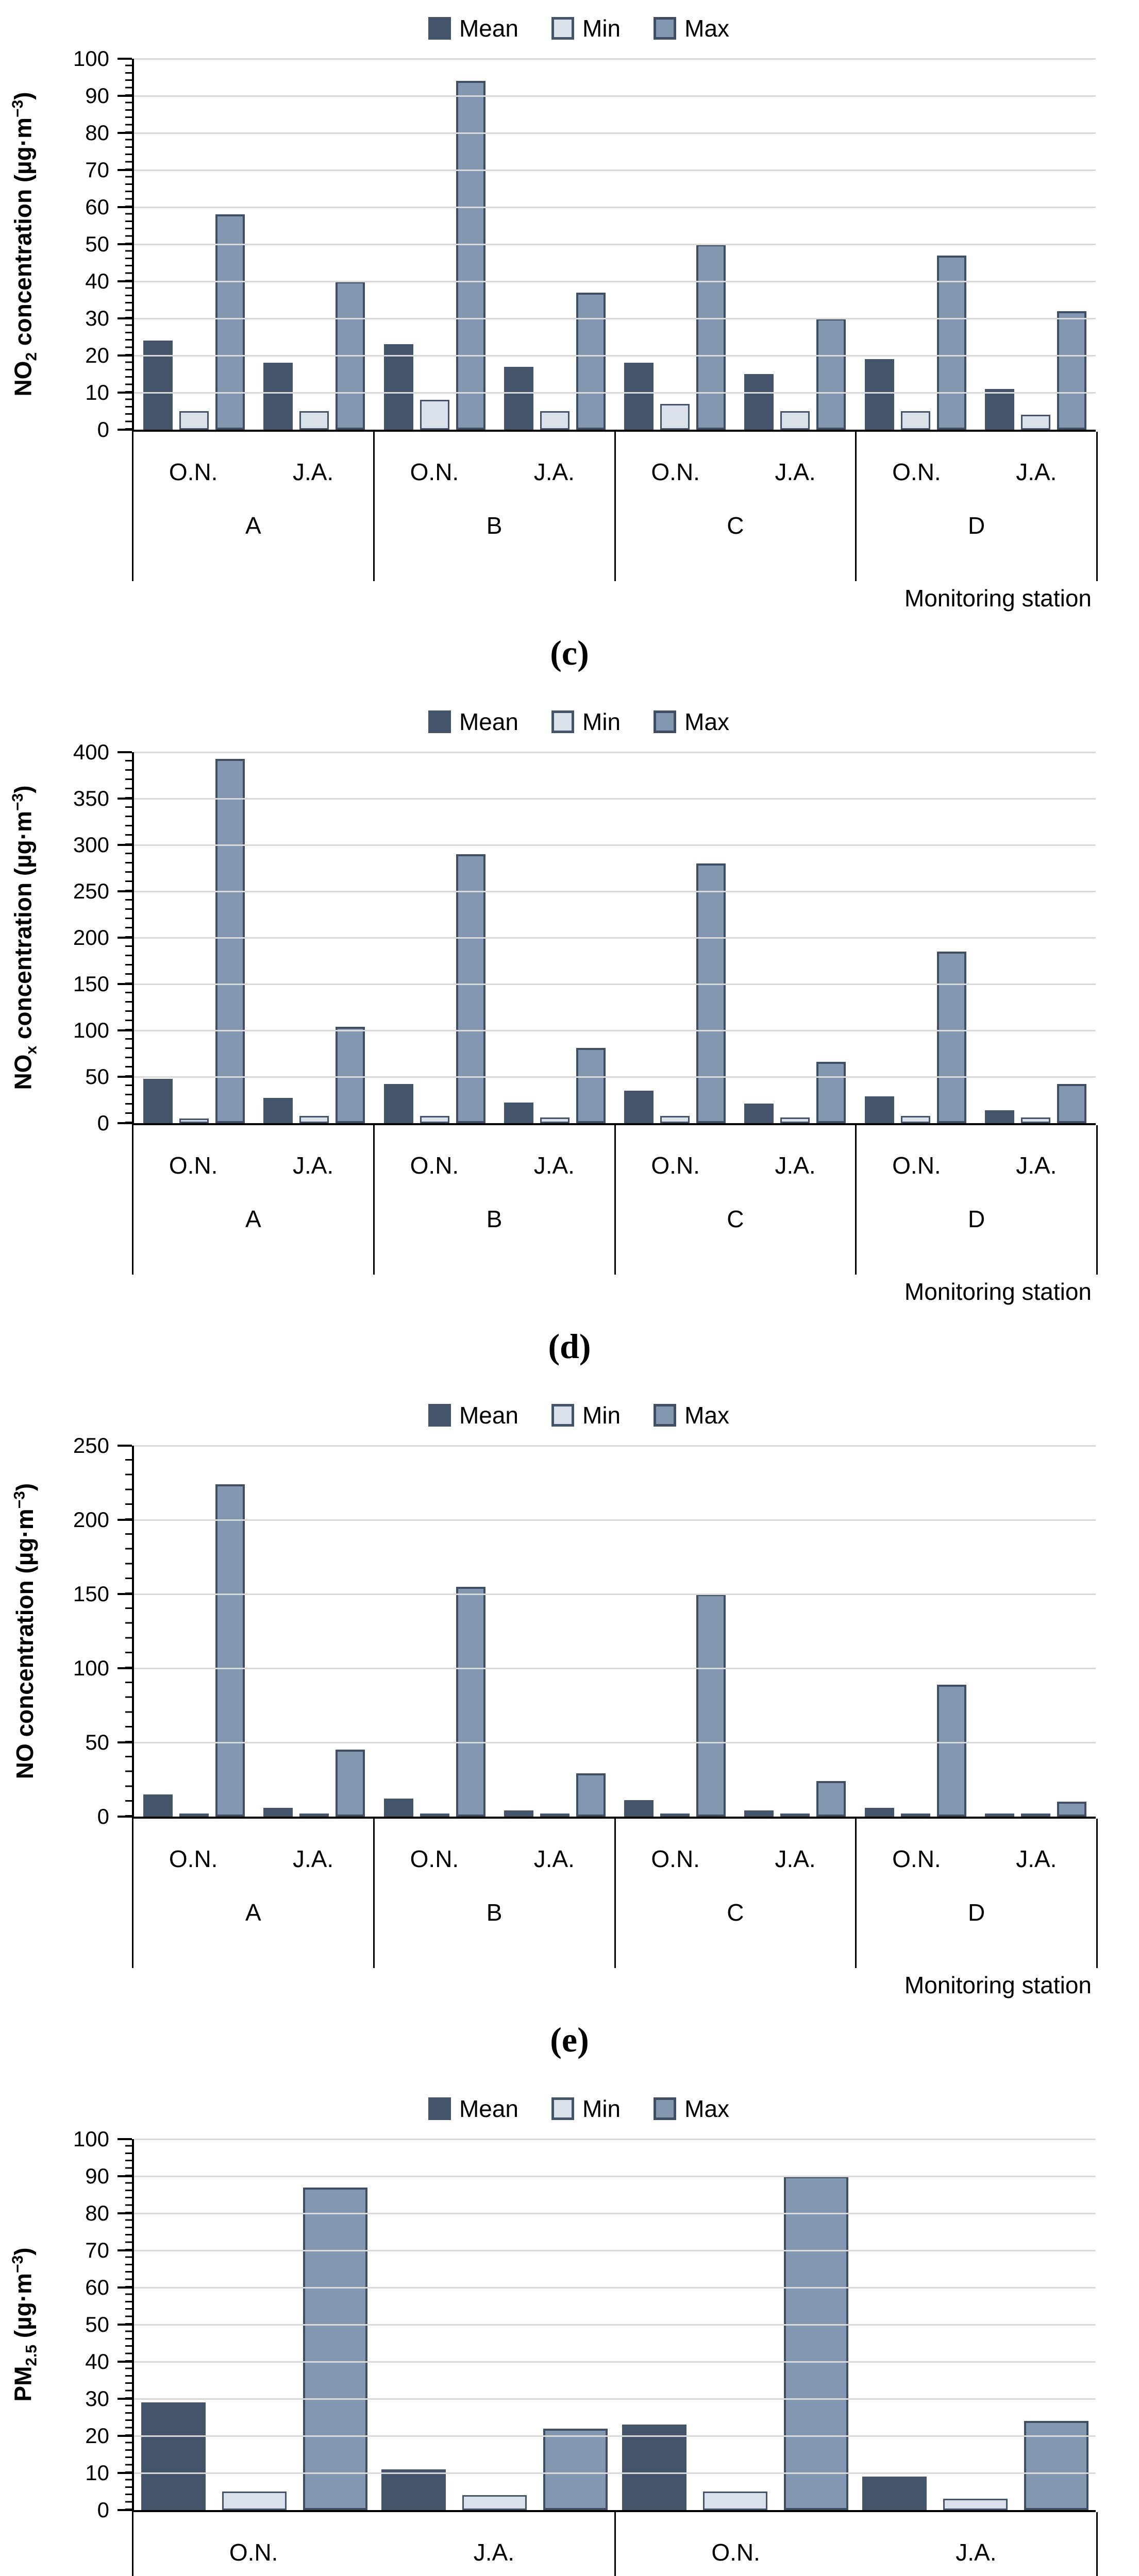  Describe the element at coordinates (91, 1445) in the screenshot. I see `y-axis-tick-label: 250` at that location.